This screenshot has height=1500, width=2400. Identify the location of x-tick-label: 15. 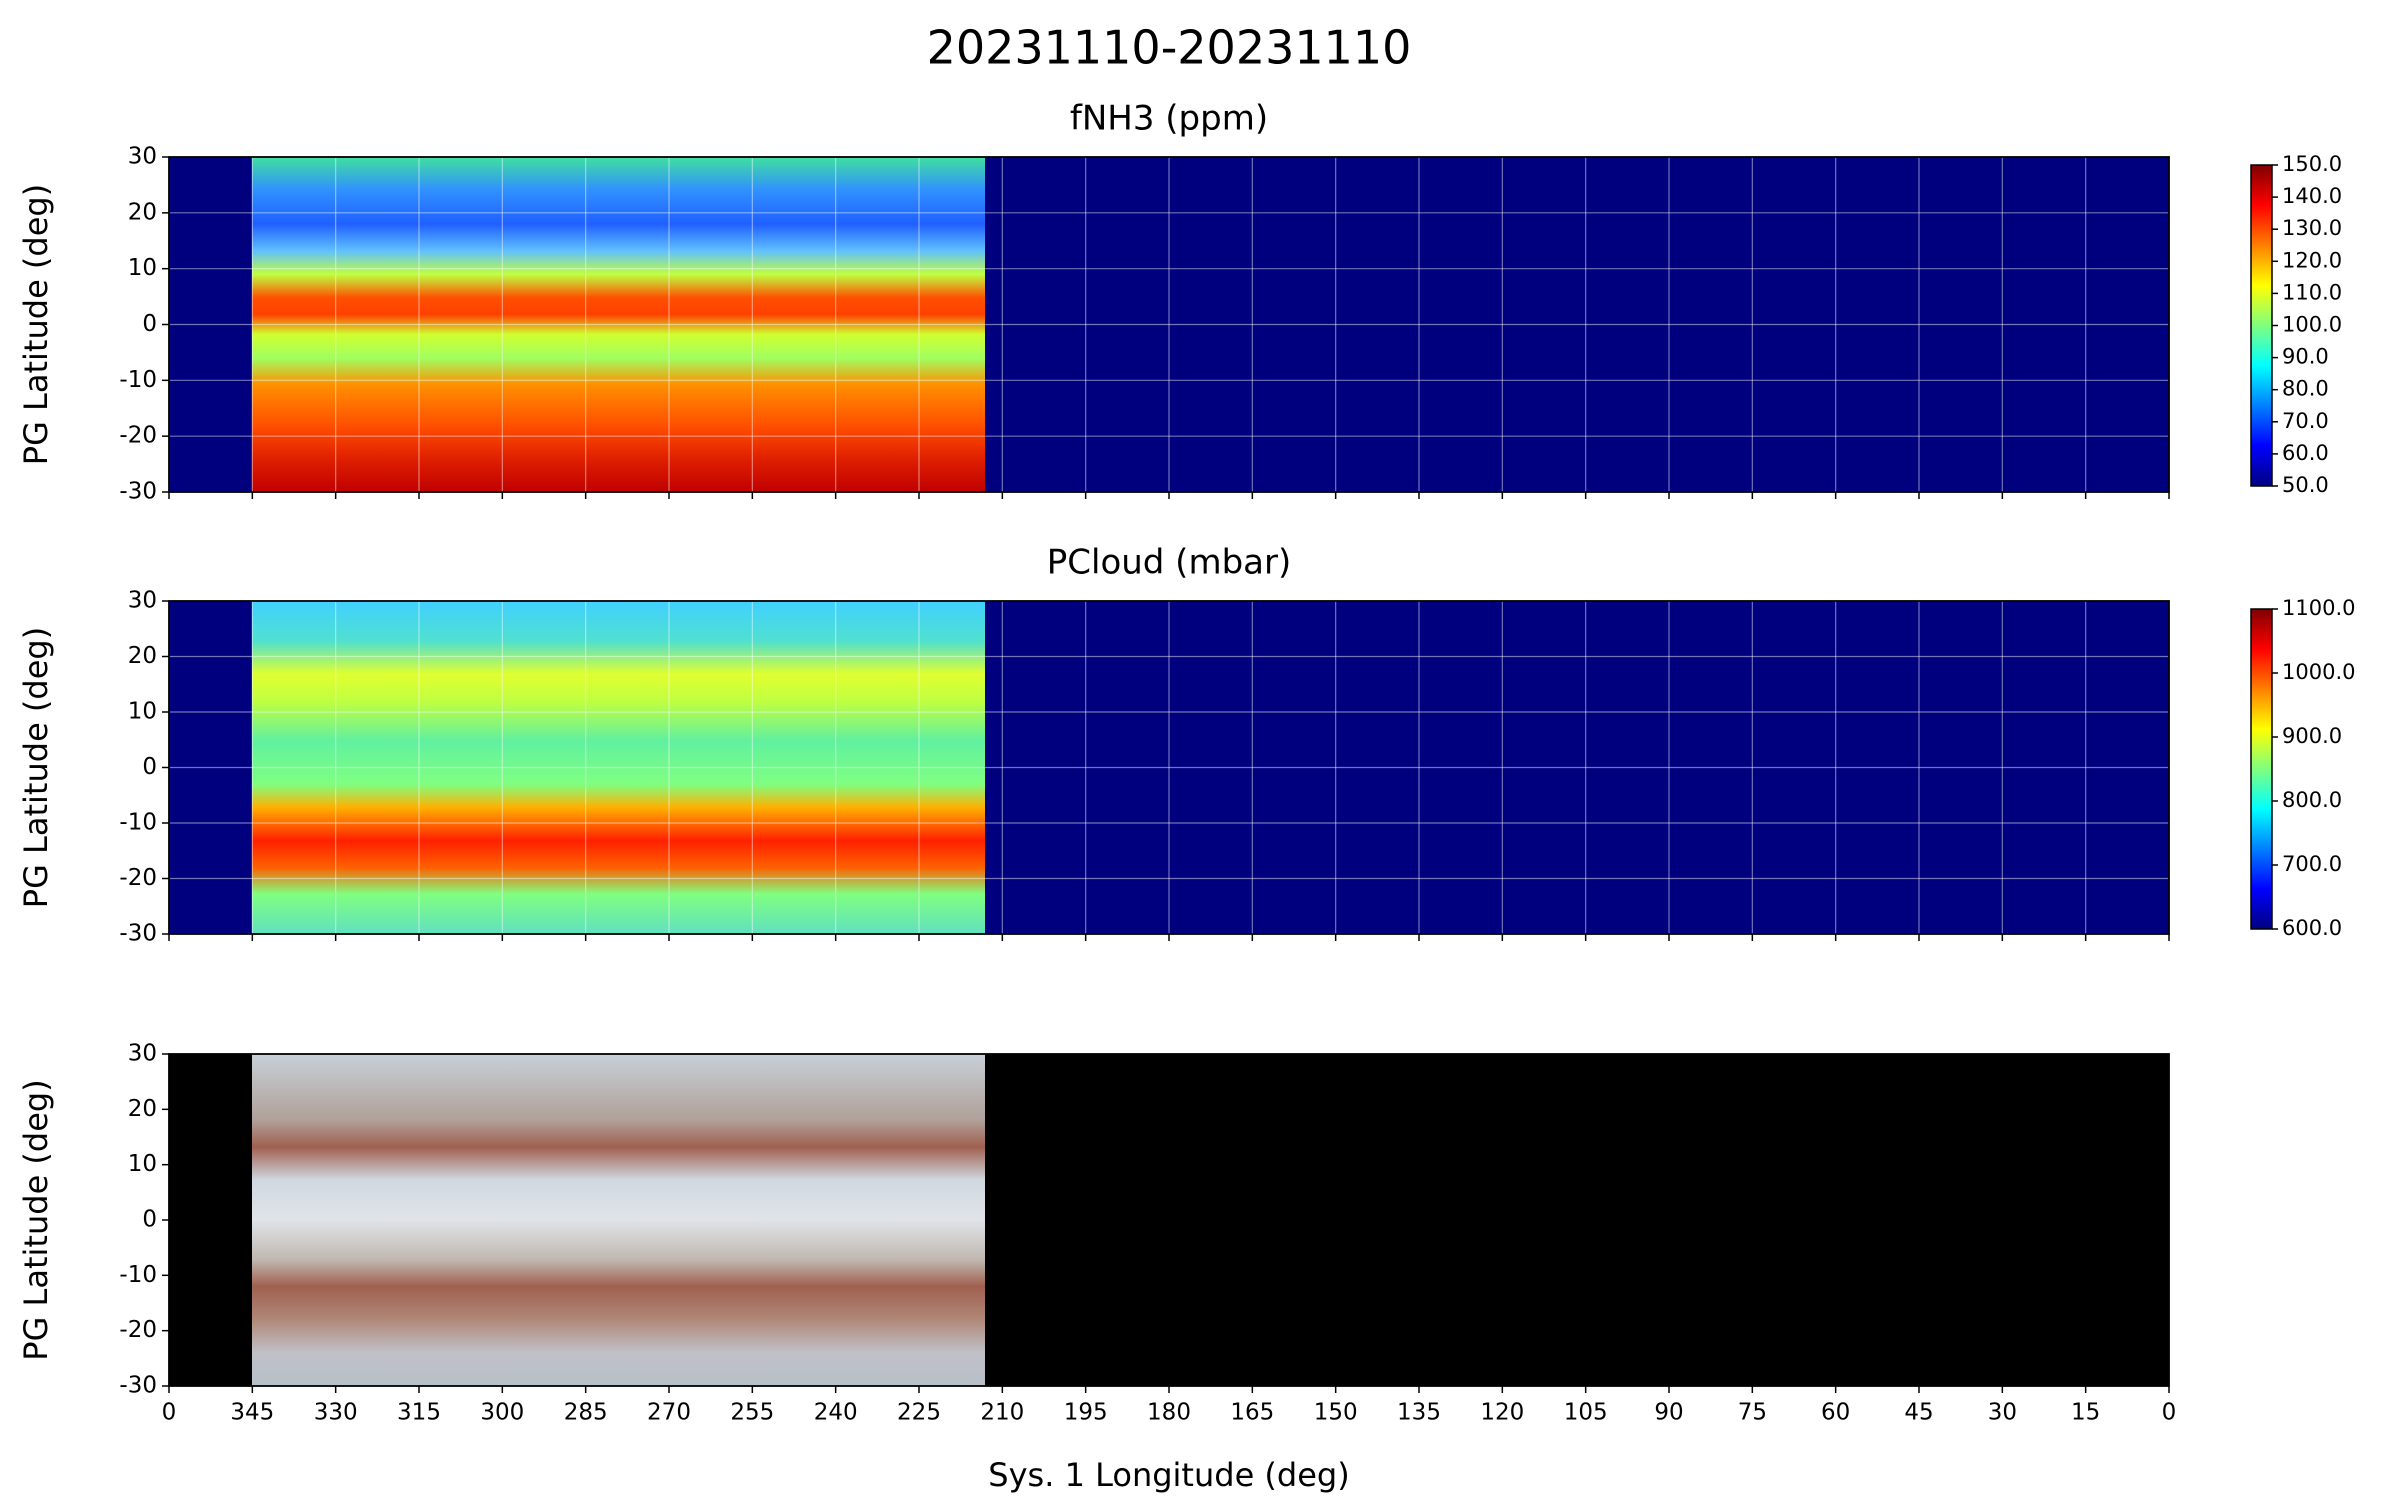
(2085, 1413).